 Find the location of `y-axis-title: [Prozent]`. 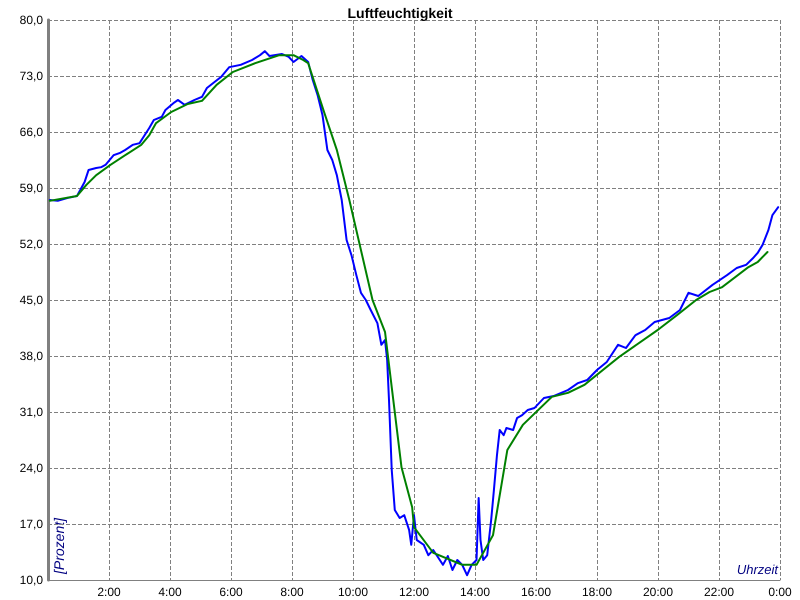

y-axis-title: [Prozent] is located at coordinates (59, 545).